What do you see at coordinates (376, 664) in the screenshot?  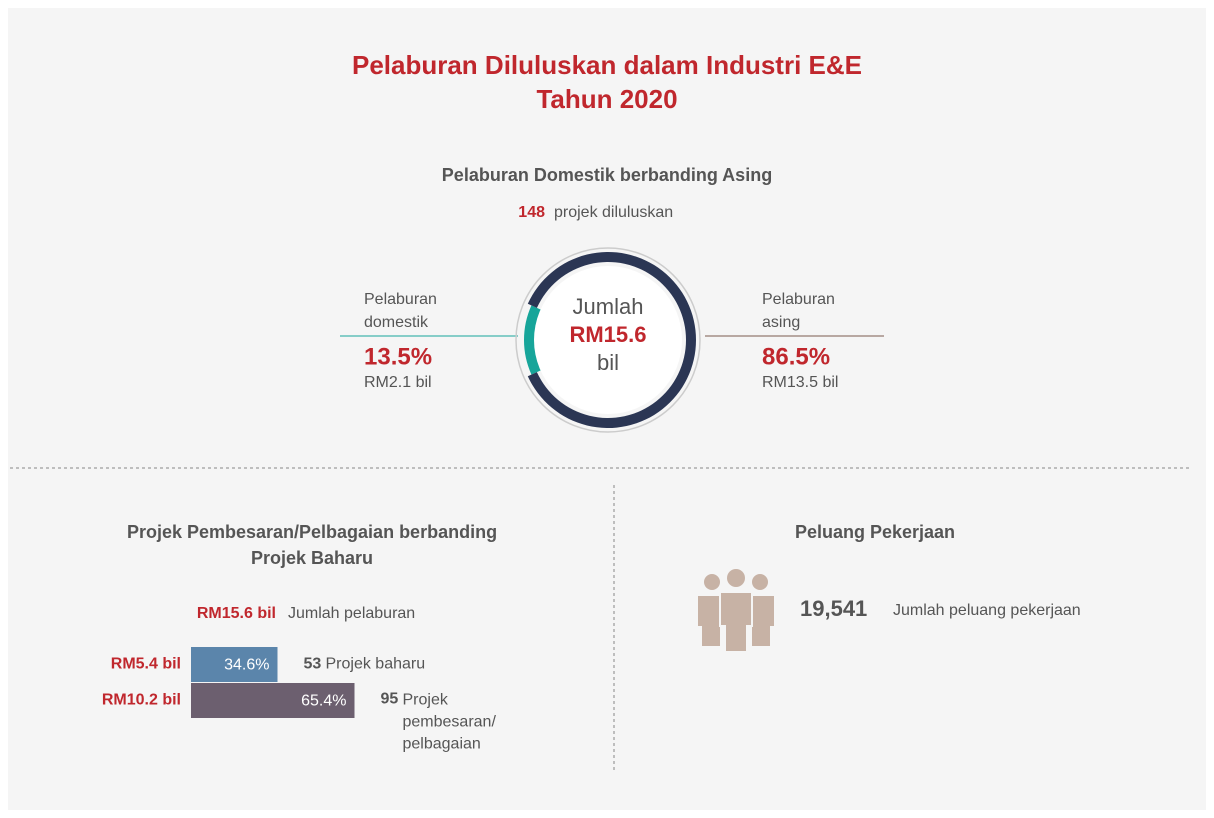 I see `bar-label: Projek baharu` at bounding box center [376, 664].